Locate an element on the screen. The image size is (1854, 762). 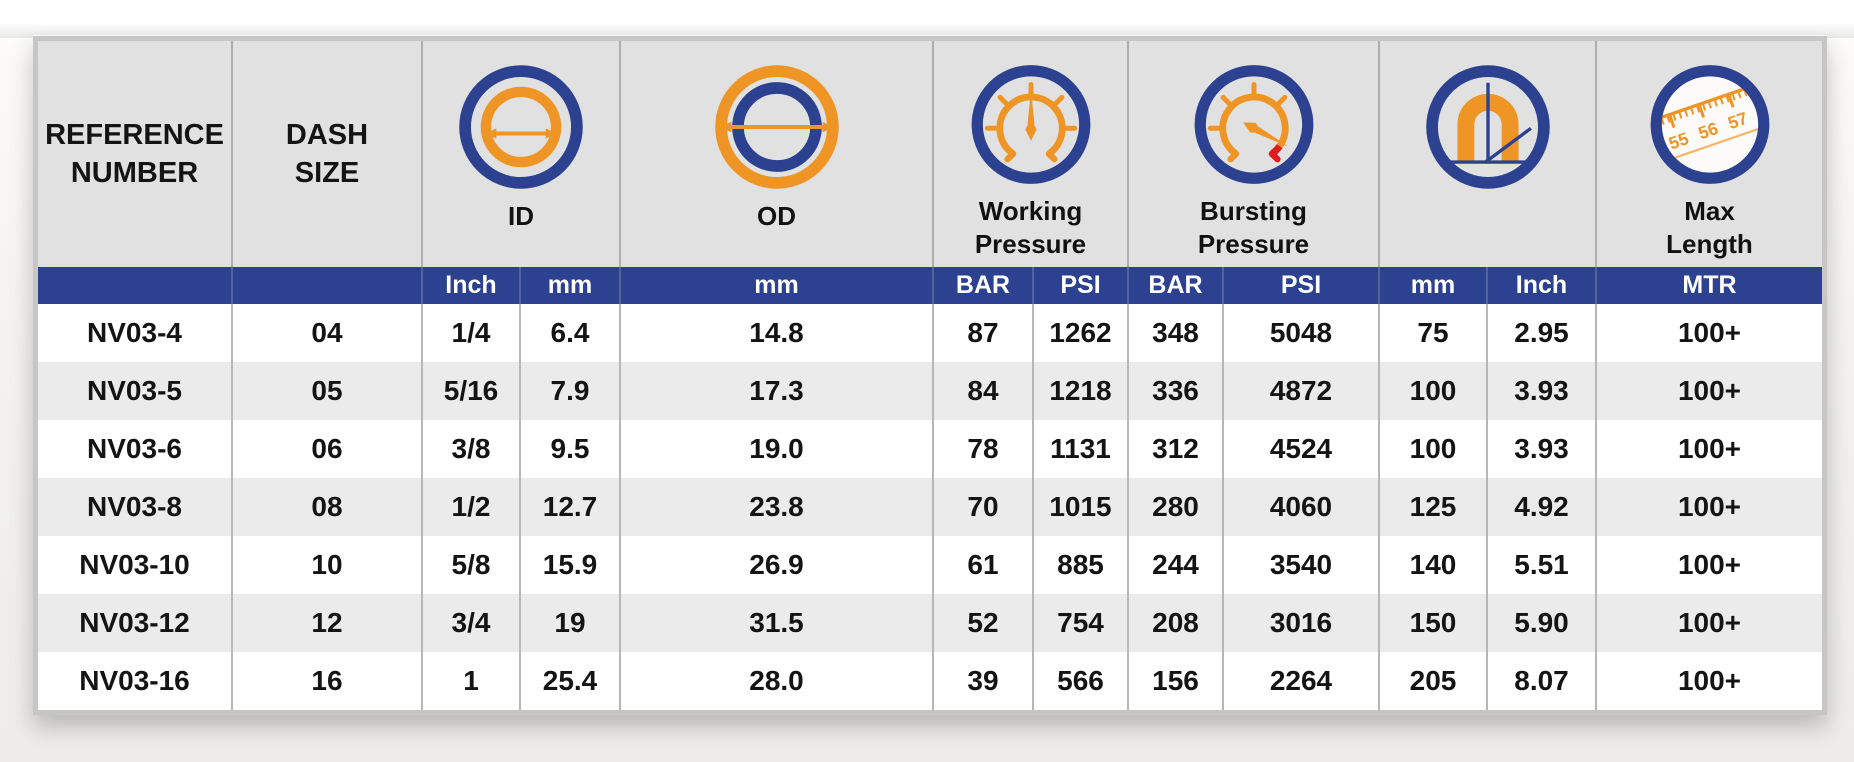
id-label: ID is located at coordinates (521, 216).